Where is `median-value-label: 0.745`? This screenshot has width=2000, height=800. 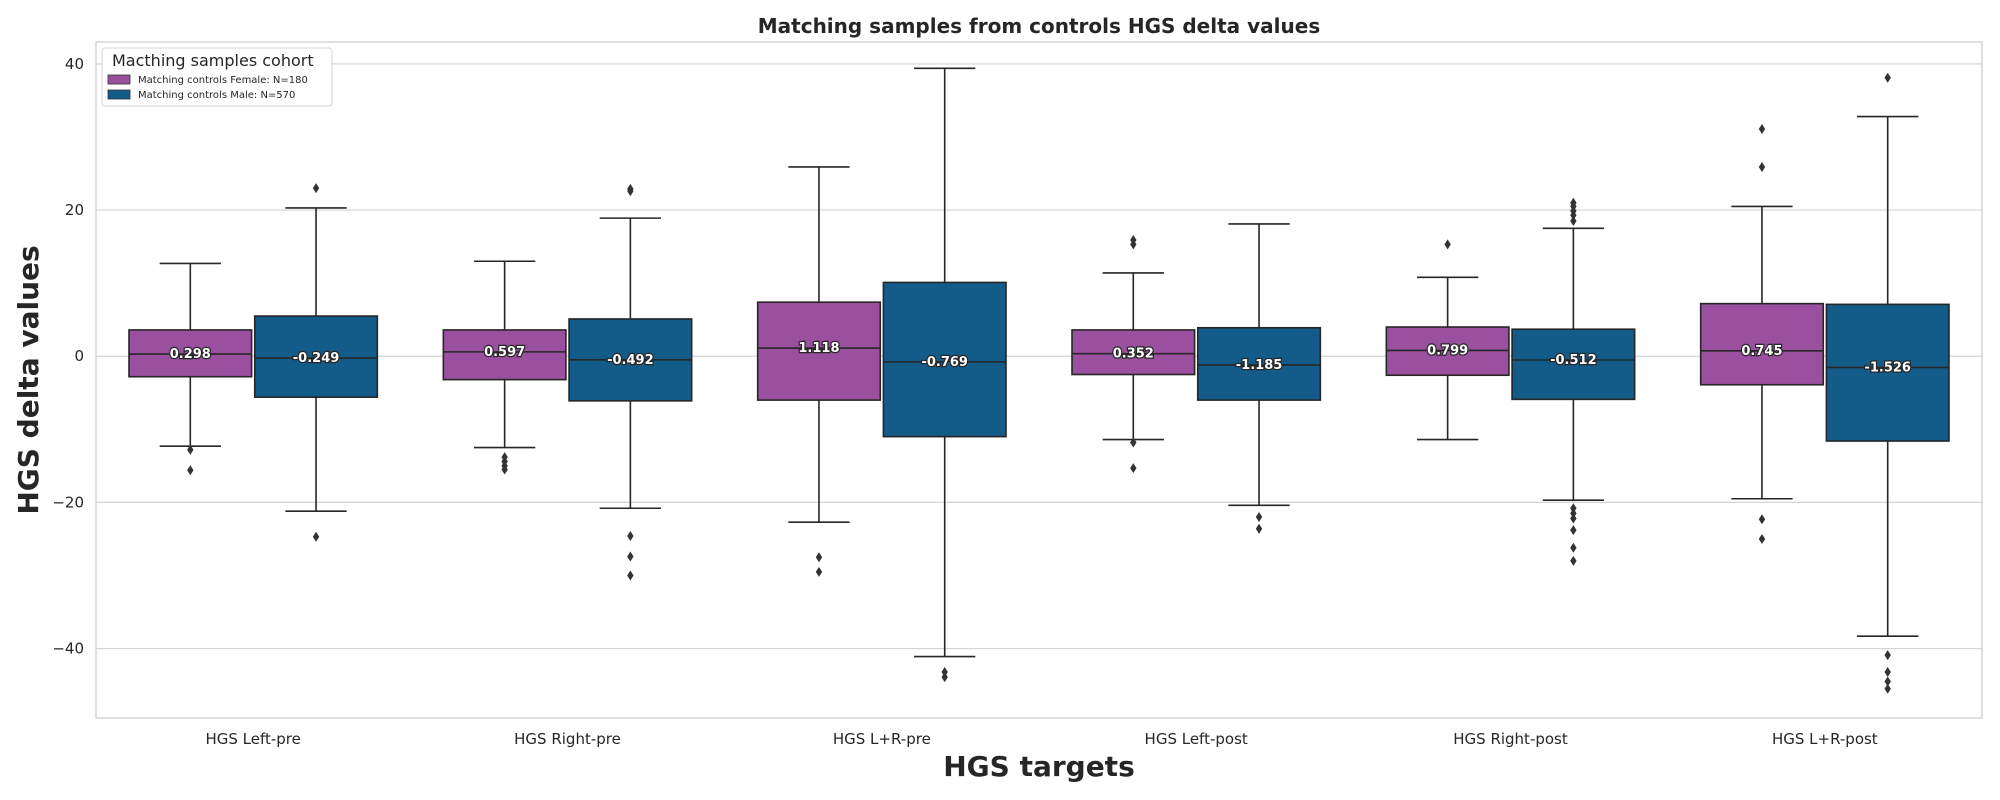
median-value-label: 0.745 is located at coordinates (1761, 351).